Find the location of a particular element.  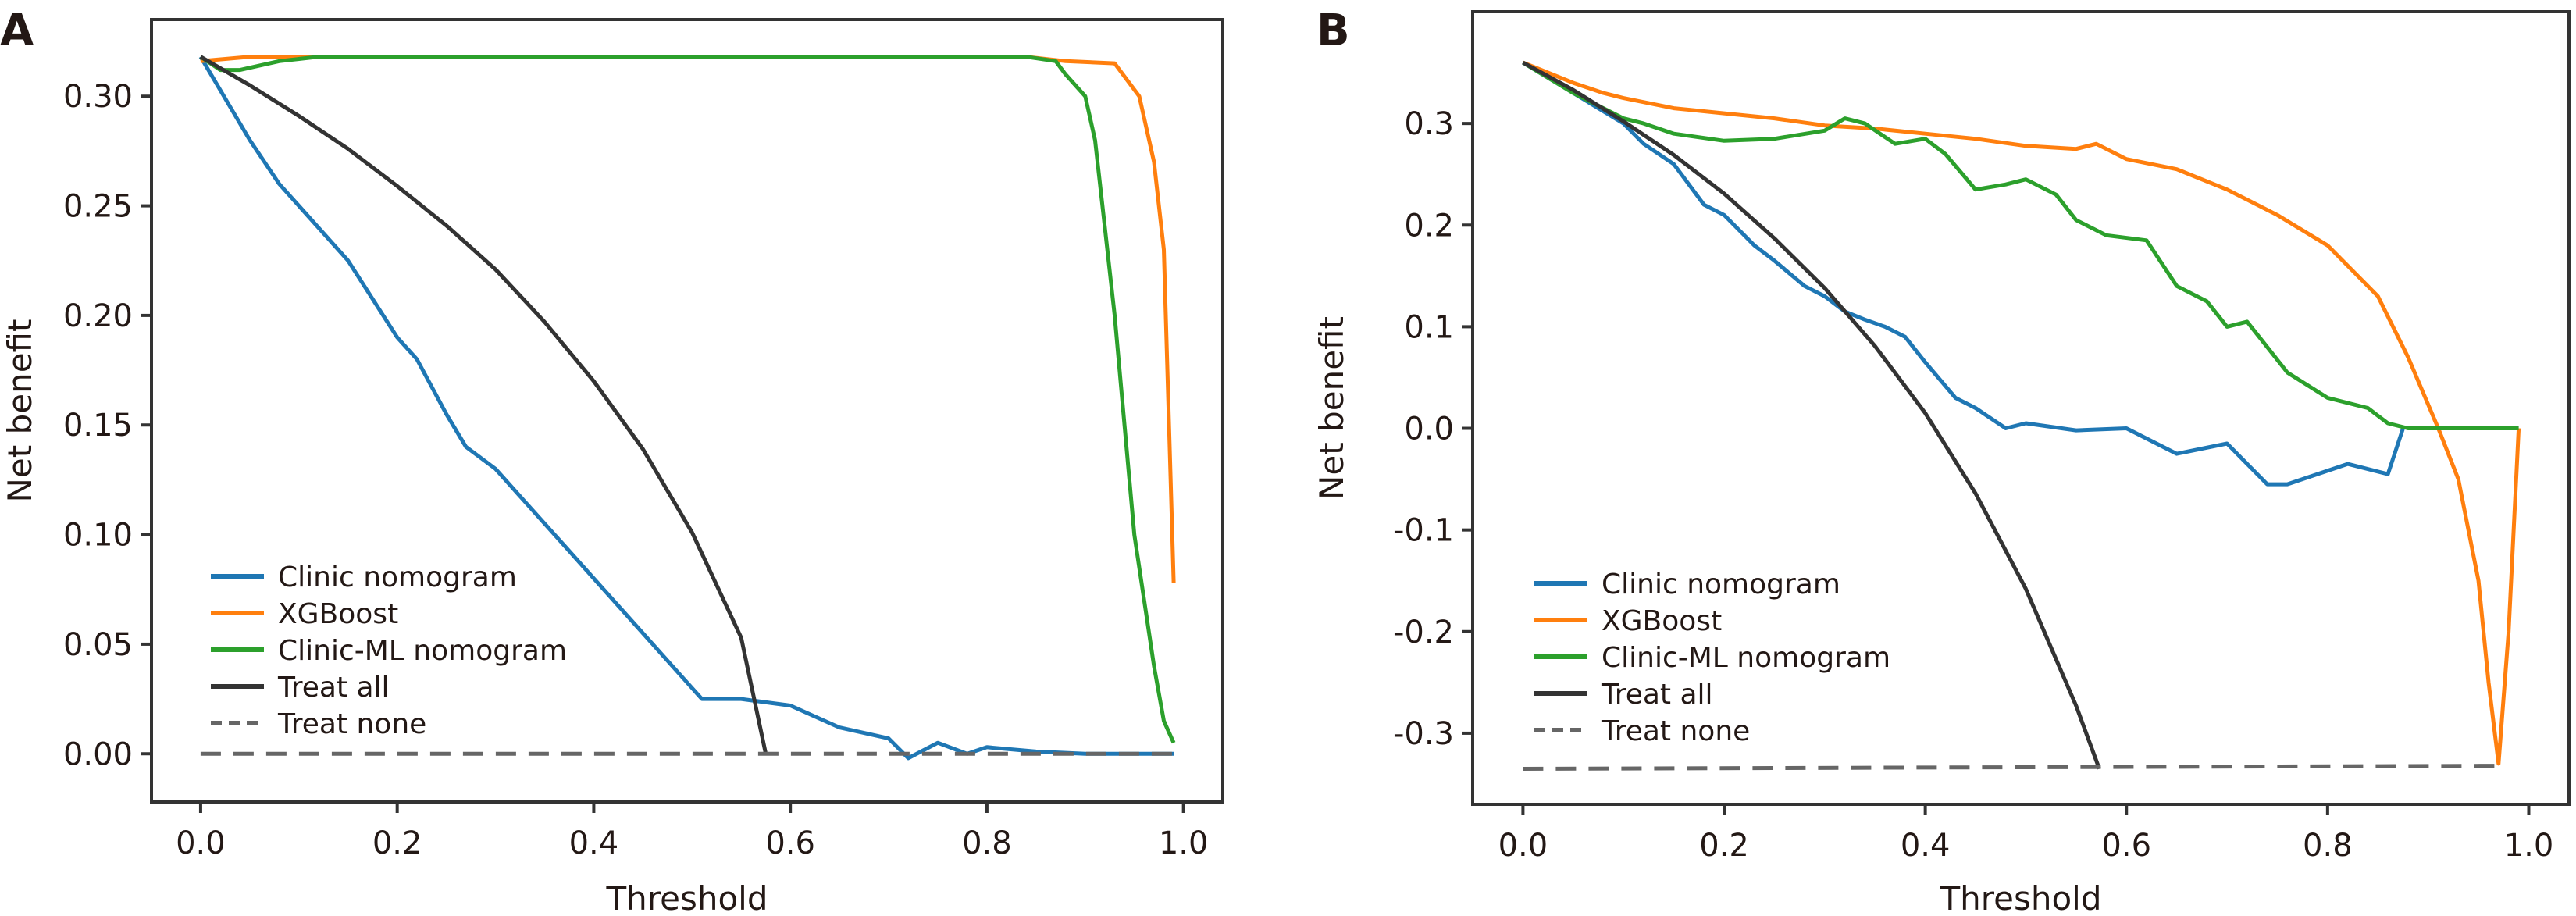

y-tick-label: 0.10 is located at coordinates (98, 536).